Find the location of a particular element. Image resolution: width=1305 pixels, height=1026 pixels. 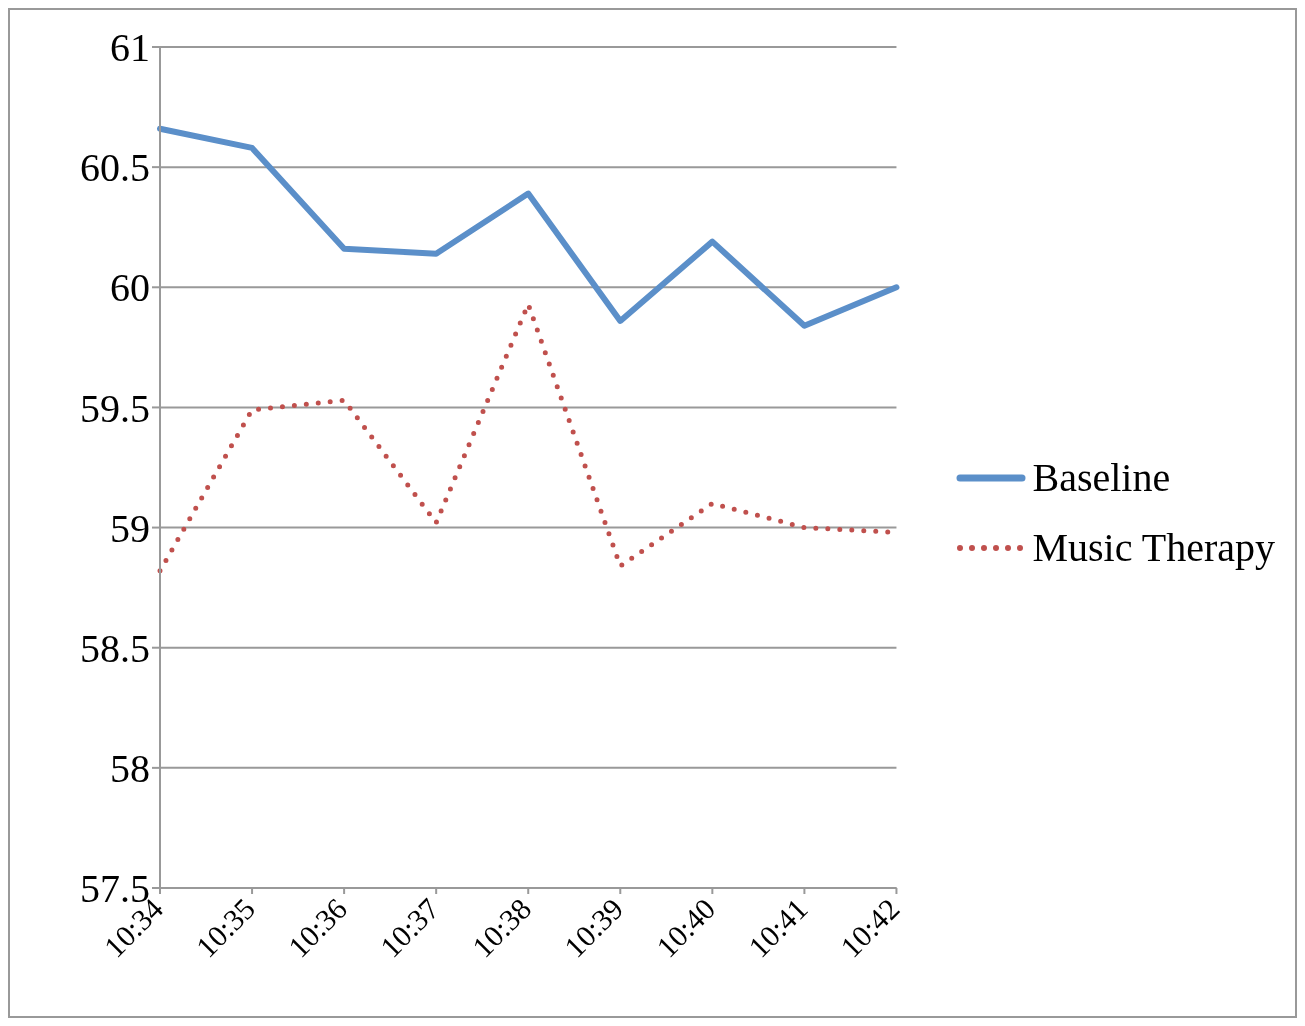

y-tick-label: 59.5 is located at coordinates (115, 408).